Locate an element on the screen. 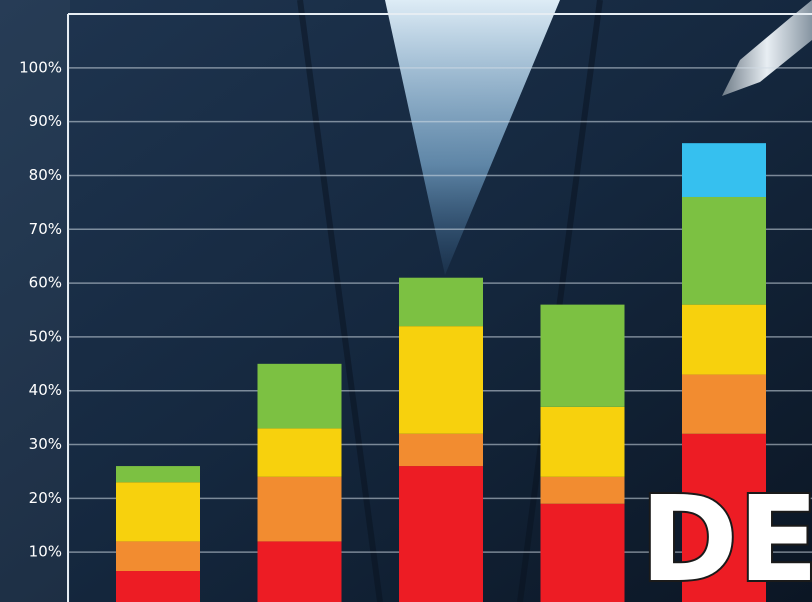  y-tick-label: 70% is located at coordinates (45, 229).